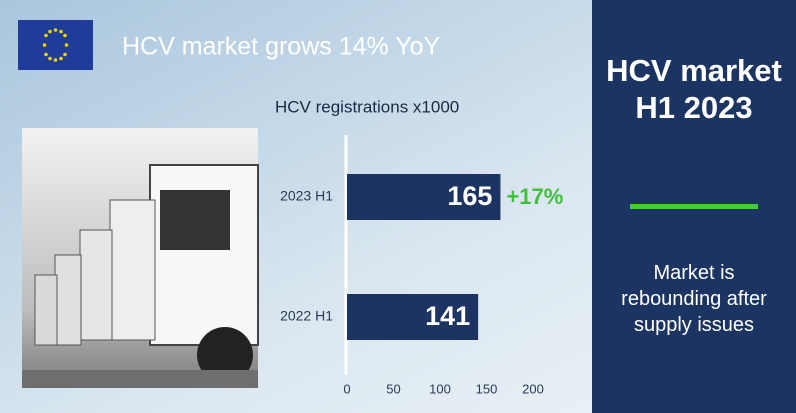 The image size is (796, 413). I want to click on annotation: +17%, so click(534, 196).